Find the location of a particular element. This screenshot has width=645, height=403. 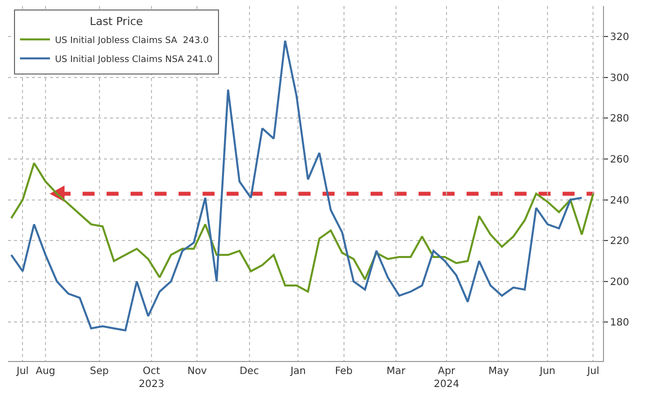

x-tick-label: Aug is located at coordinates (46, 371).